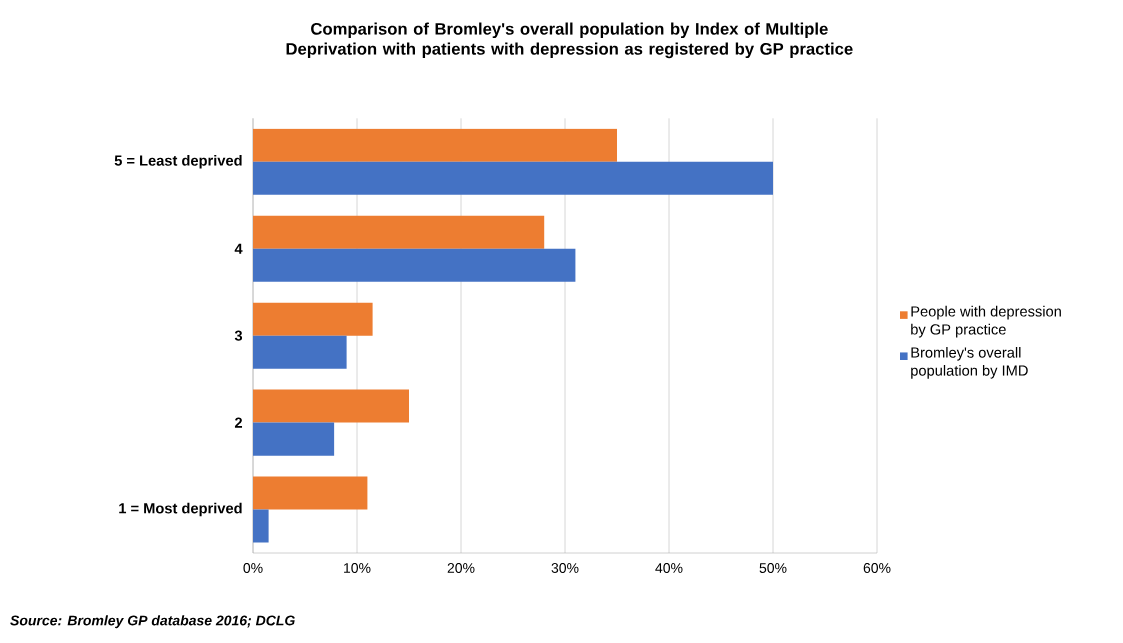 This screenshot has width=1123, height=643. I want to click on x-tick-label: 30%, so click(565, 568).